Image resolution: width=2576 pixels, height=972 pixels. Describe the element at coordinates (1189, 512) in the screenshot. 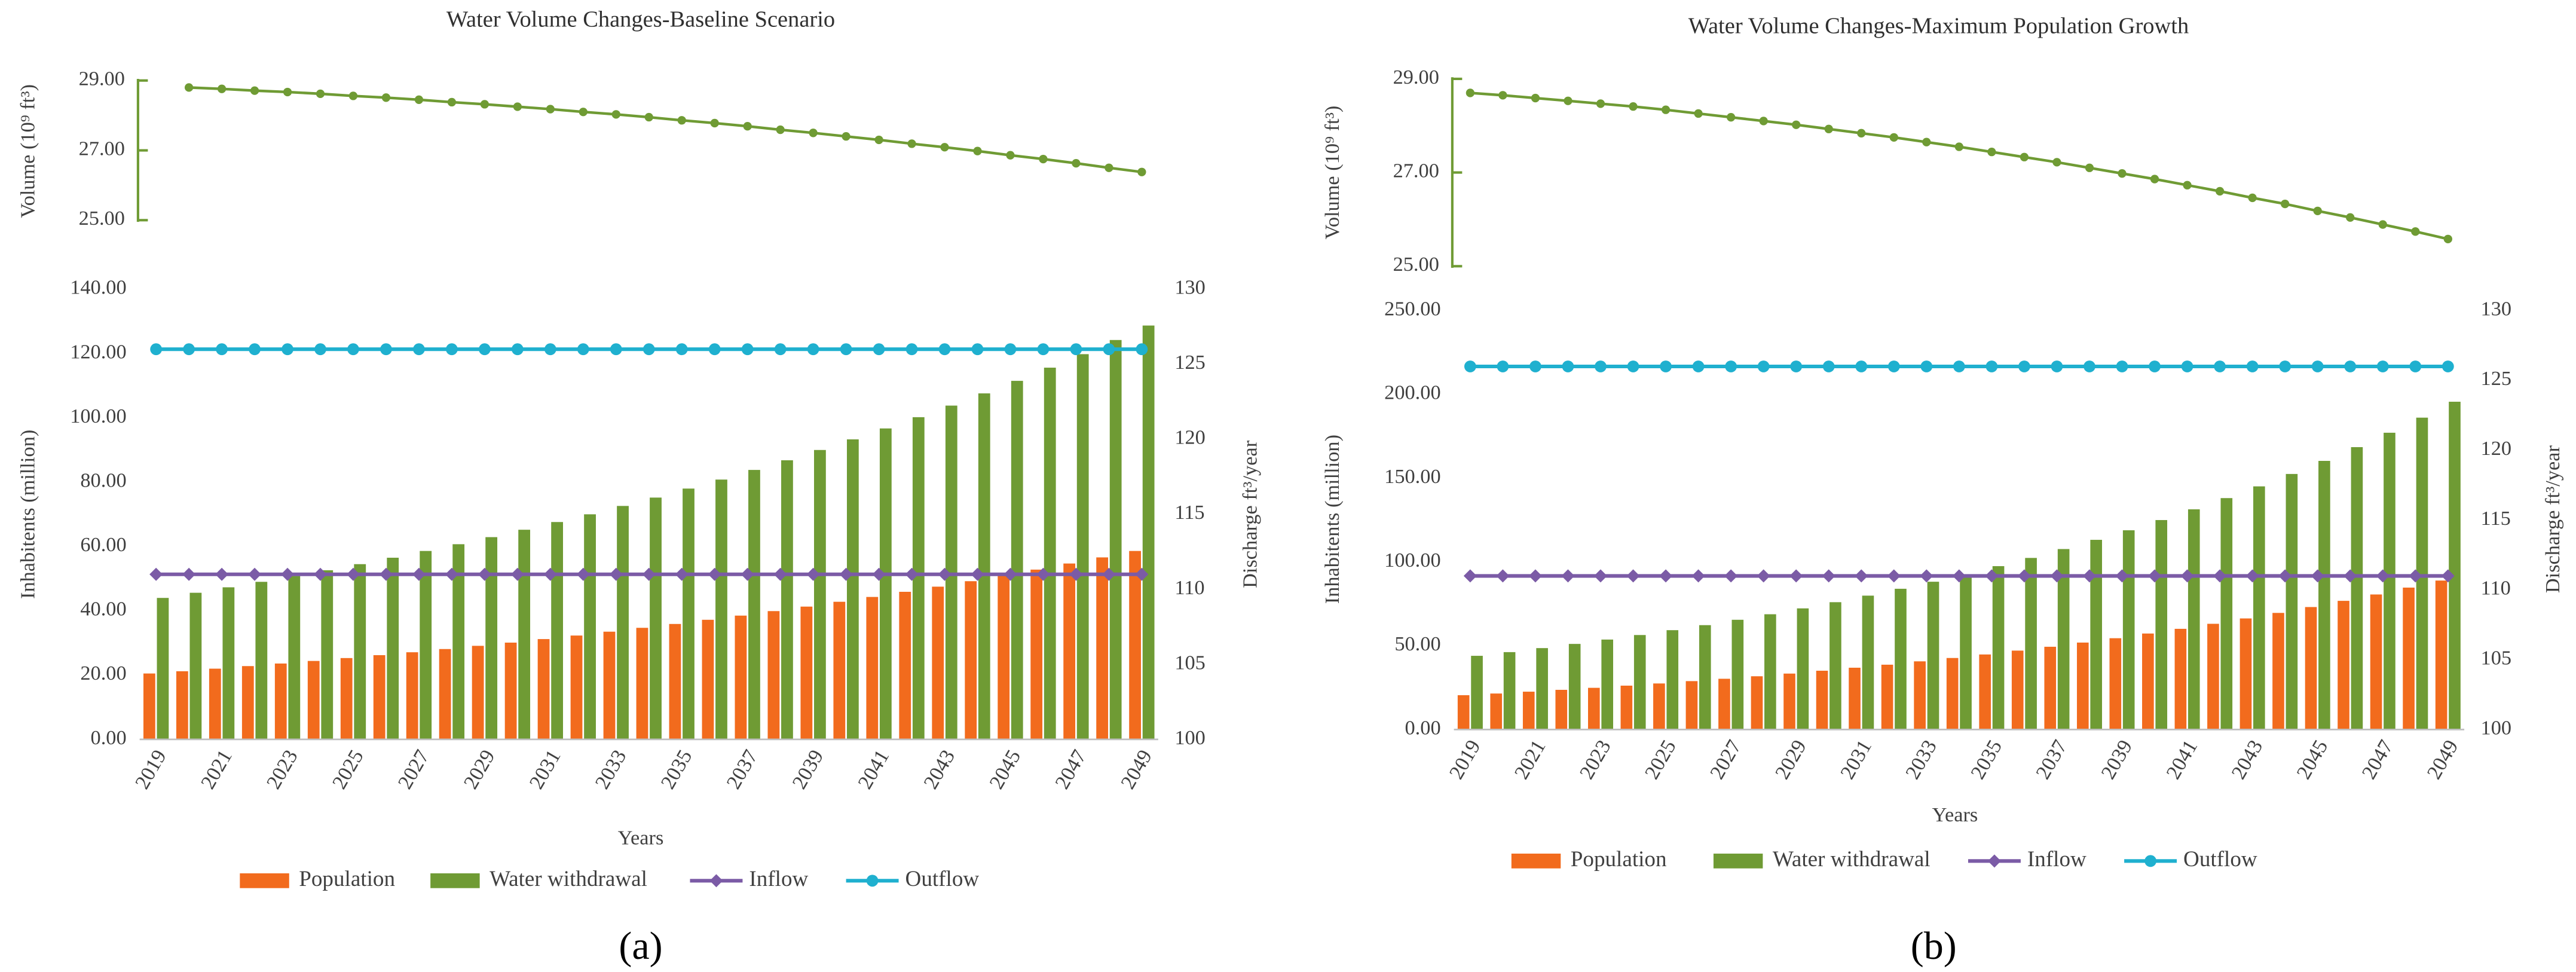

I see `y2-tick-label: 115` at that location.